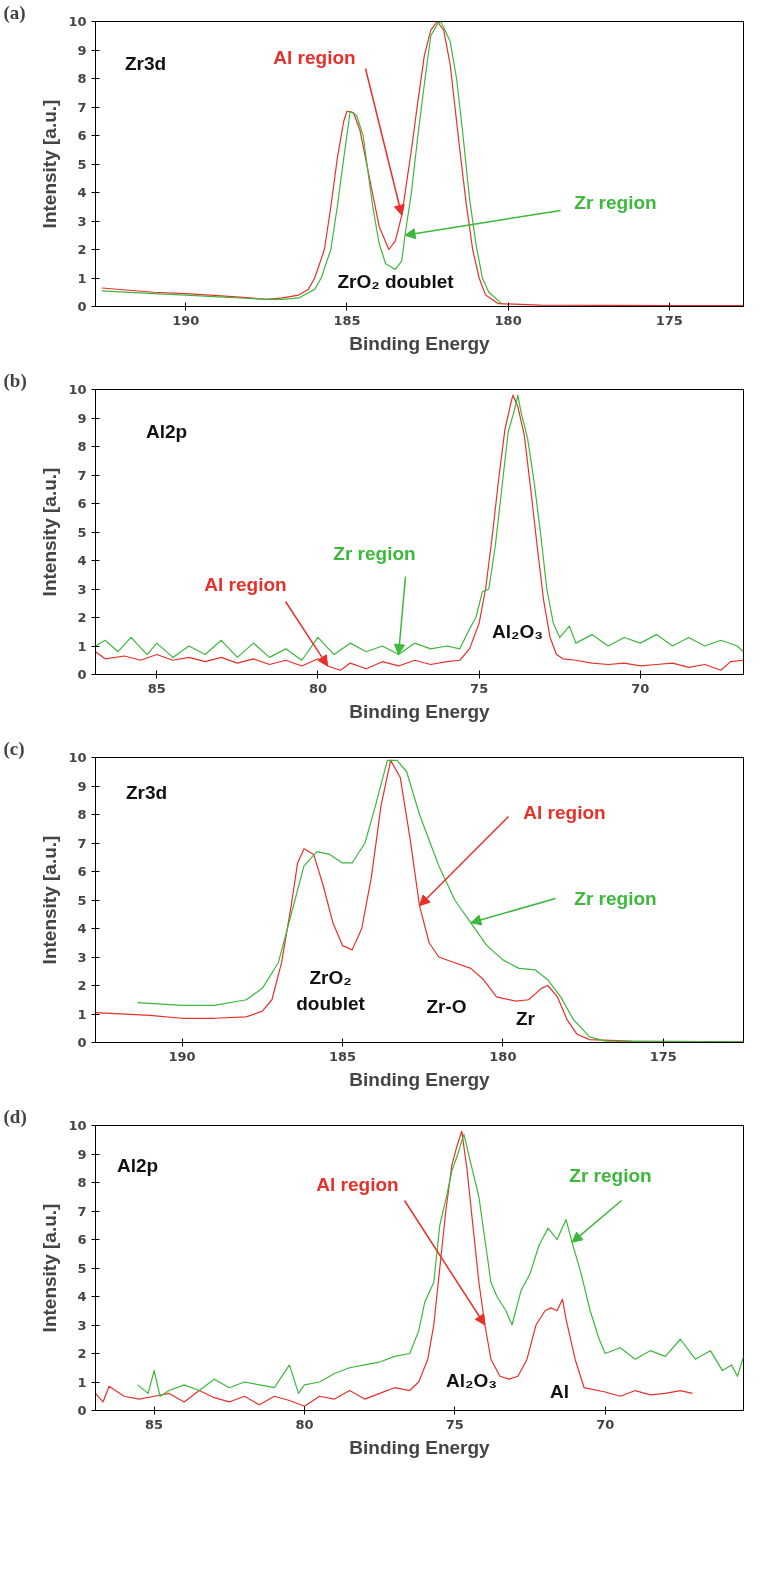 This screenshot has height=1593, width=776. What do you see at coordinates (526, 1018) in the screenshot?
I see `annotation: Zr` at bounding box center [526, 1018].